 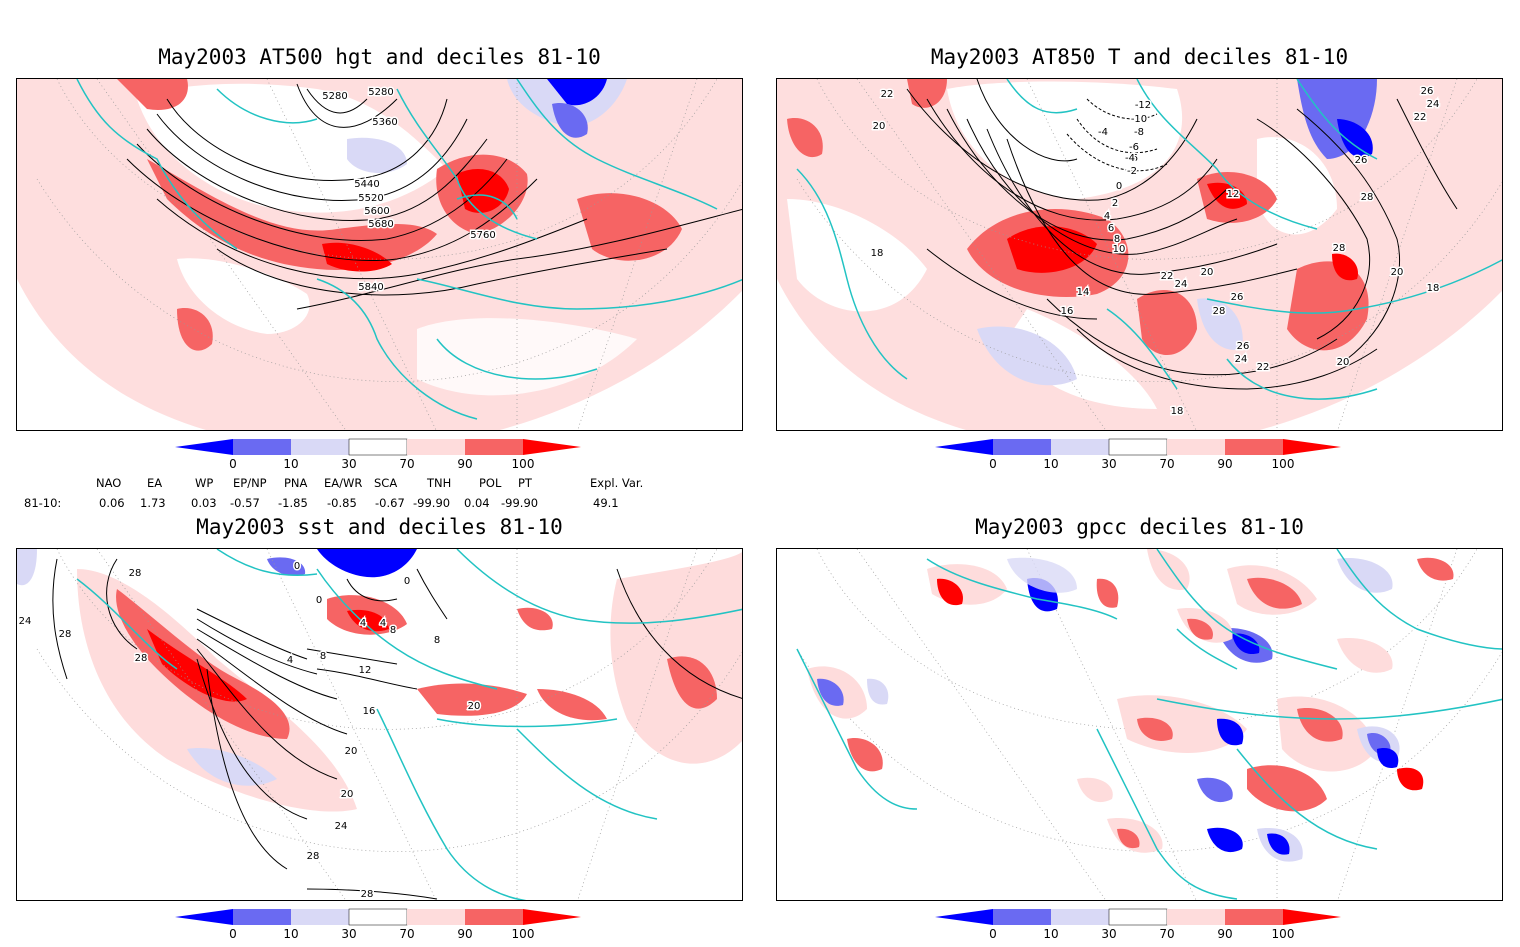 I want to click on index-header: POL, so click(x=490, y=483).